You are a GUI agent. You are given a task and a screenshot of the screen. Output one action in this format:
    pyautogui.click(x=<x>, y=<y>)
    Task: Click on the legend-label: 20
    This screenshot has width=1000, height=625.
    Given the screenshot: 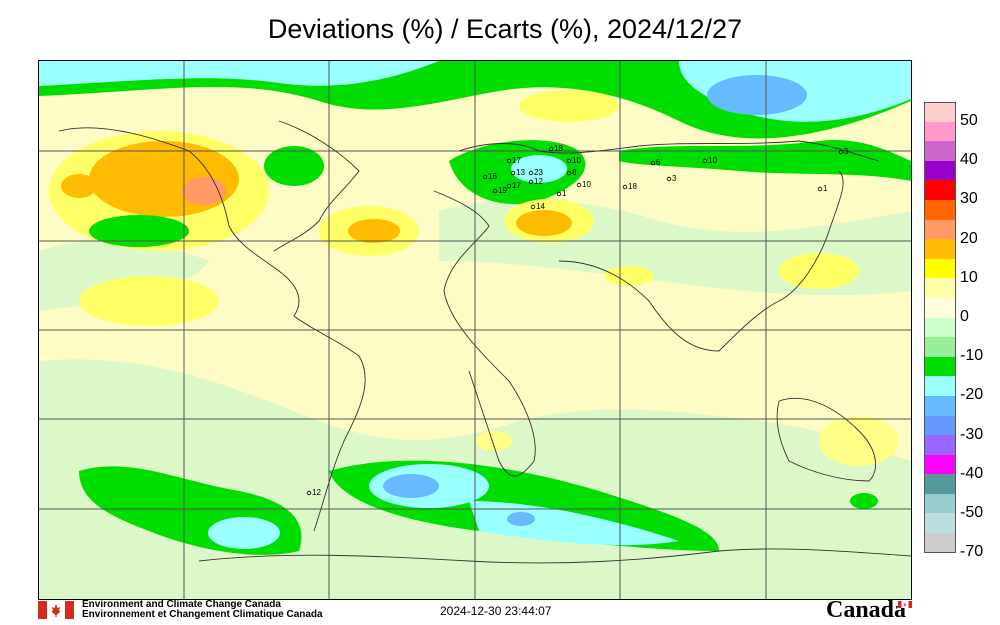 What is the action you would take?
    pyautogui.click(x=969, y=238)
    